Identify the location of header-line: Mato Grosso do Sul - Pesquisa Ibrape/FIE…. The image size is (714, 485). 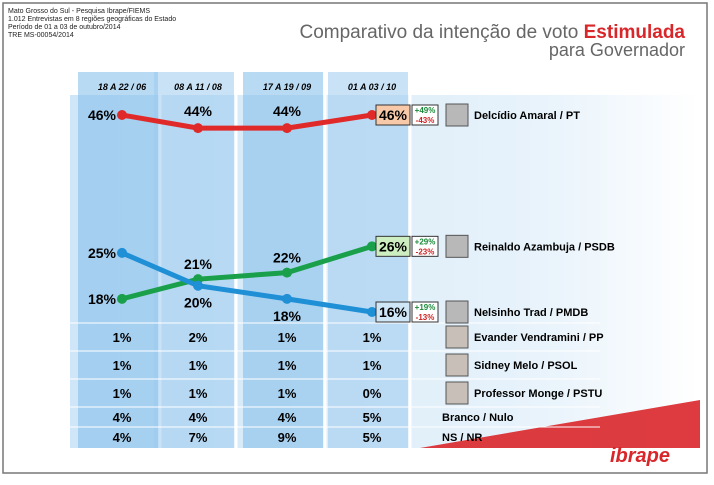
(79, 11).